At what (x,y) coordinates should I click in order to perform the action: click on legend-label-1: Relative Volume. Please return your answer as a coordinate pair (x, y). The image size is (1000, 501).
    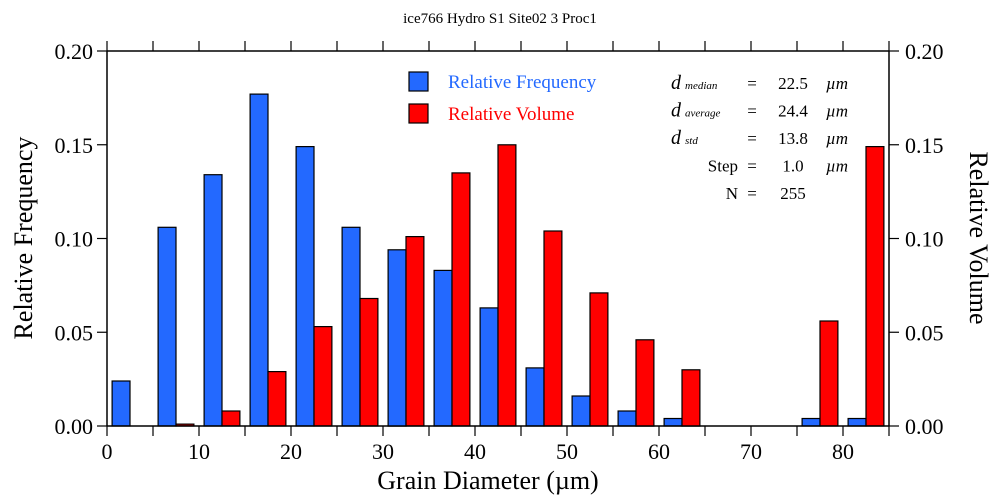
    Looking at the image, I should click on (511, 114).